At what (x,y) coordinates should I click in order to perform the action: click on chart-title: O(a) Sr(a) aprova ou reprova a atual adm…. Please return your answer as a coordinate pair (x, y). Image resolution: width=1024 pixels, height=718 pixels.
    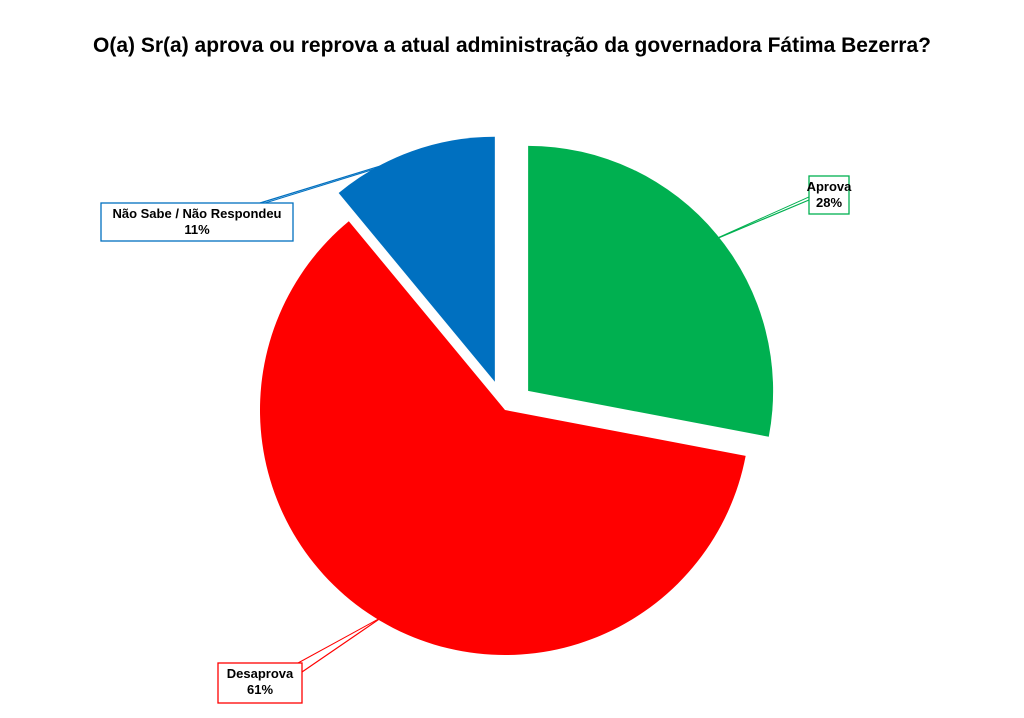
    Looking at the image, I should click on (512, 45).